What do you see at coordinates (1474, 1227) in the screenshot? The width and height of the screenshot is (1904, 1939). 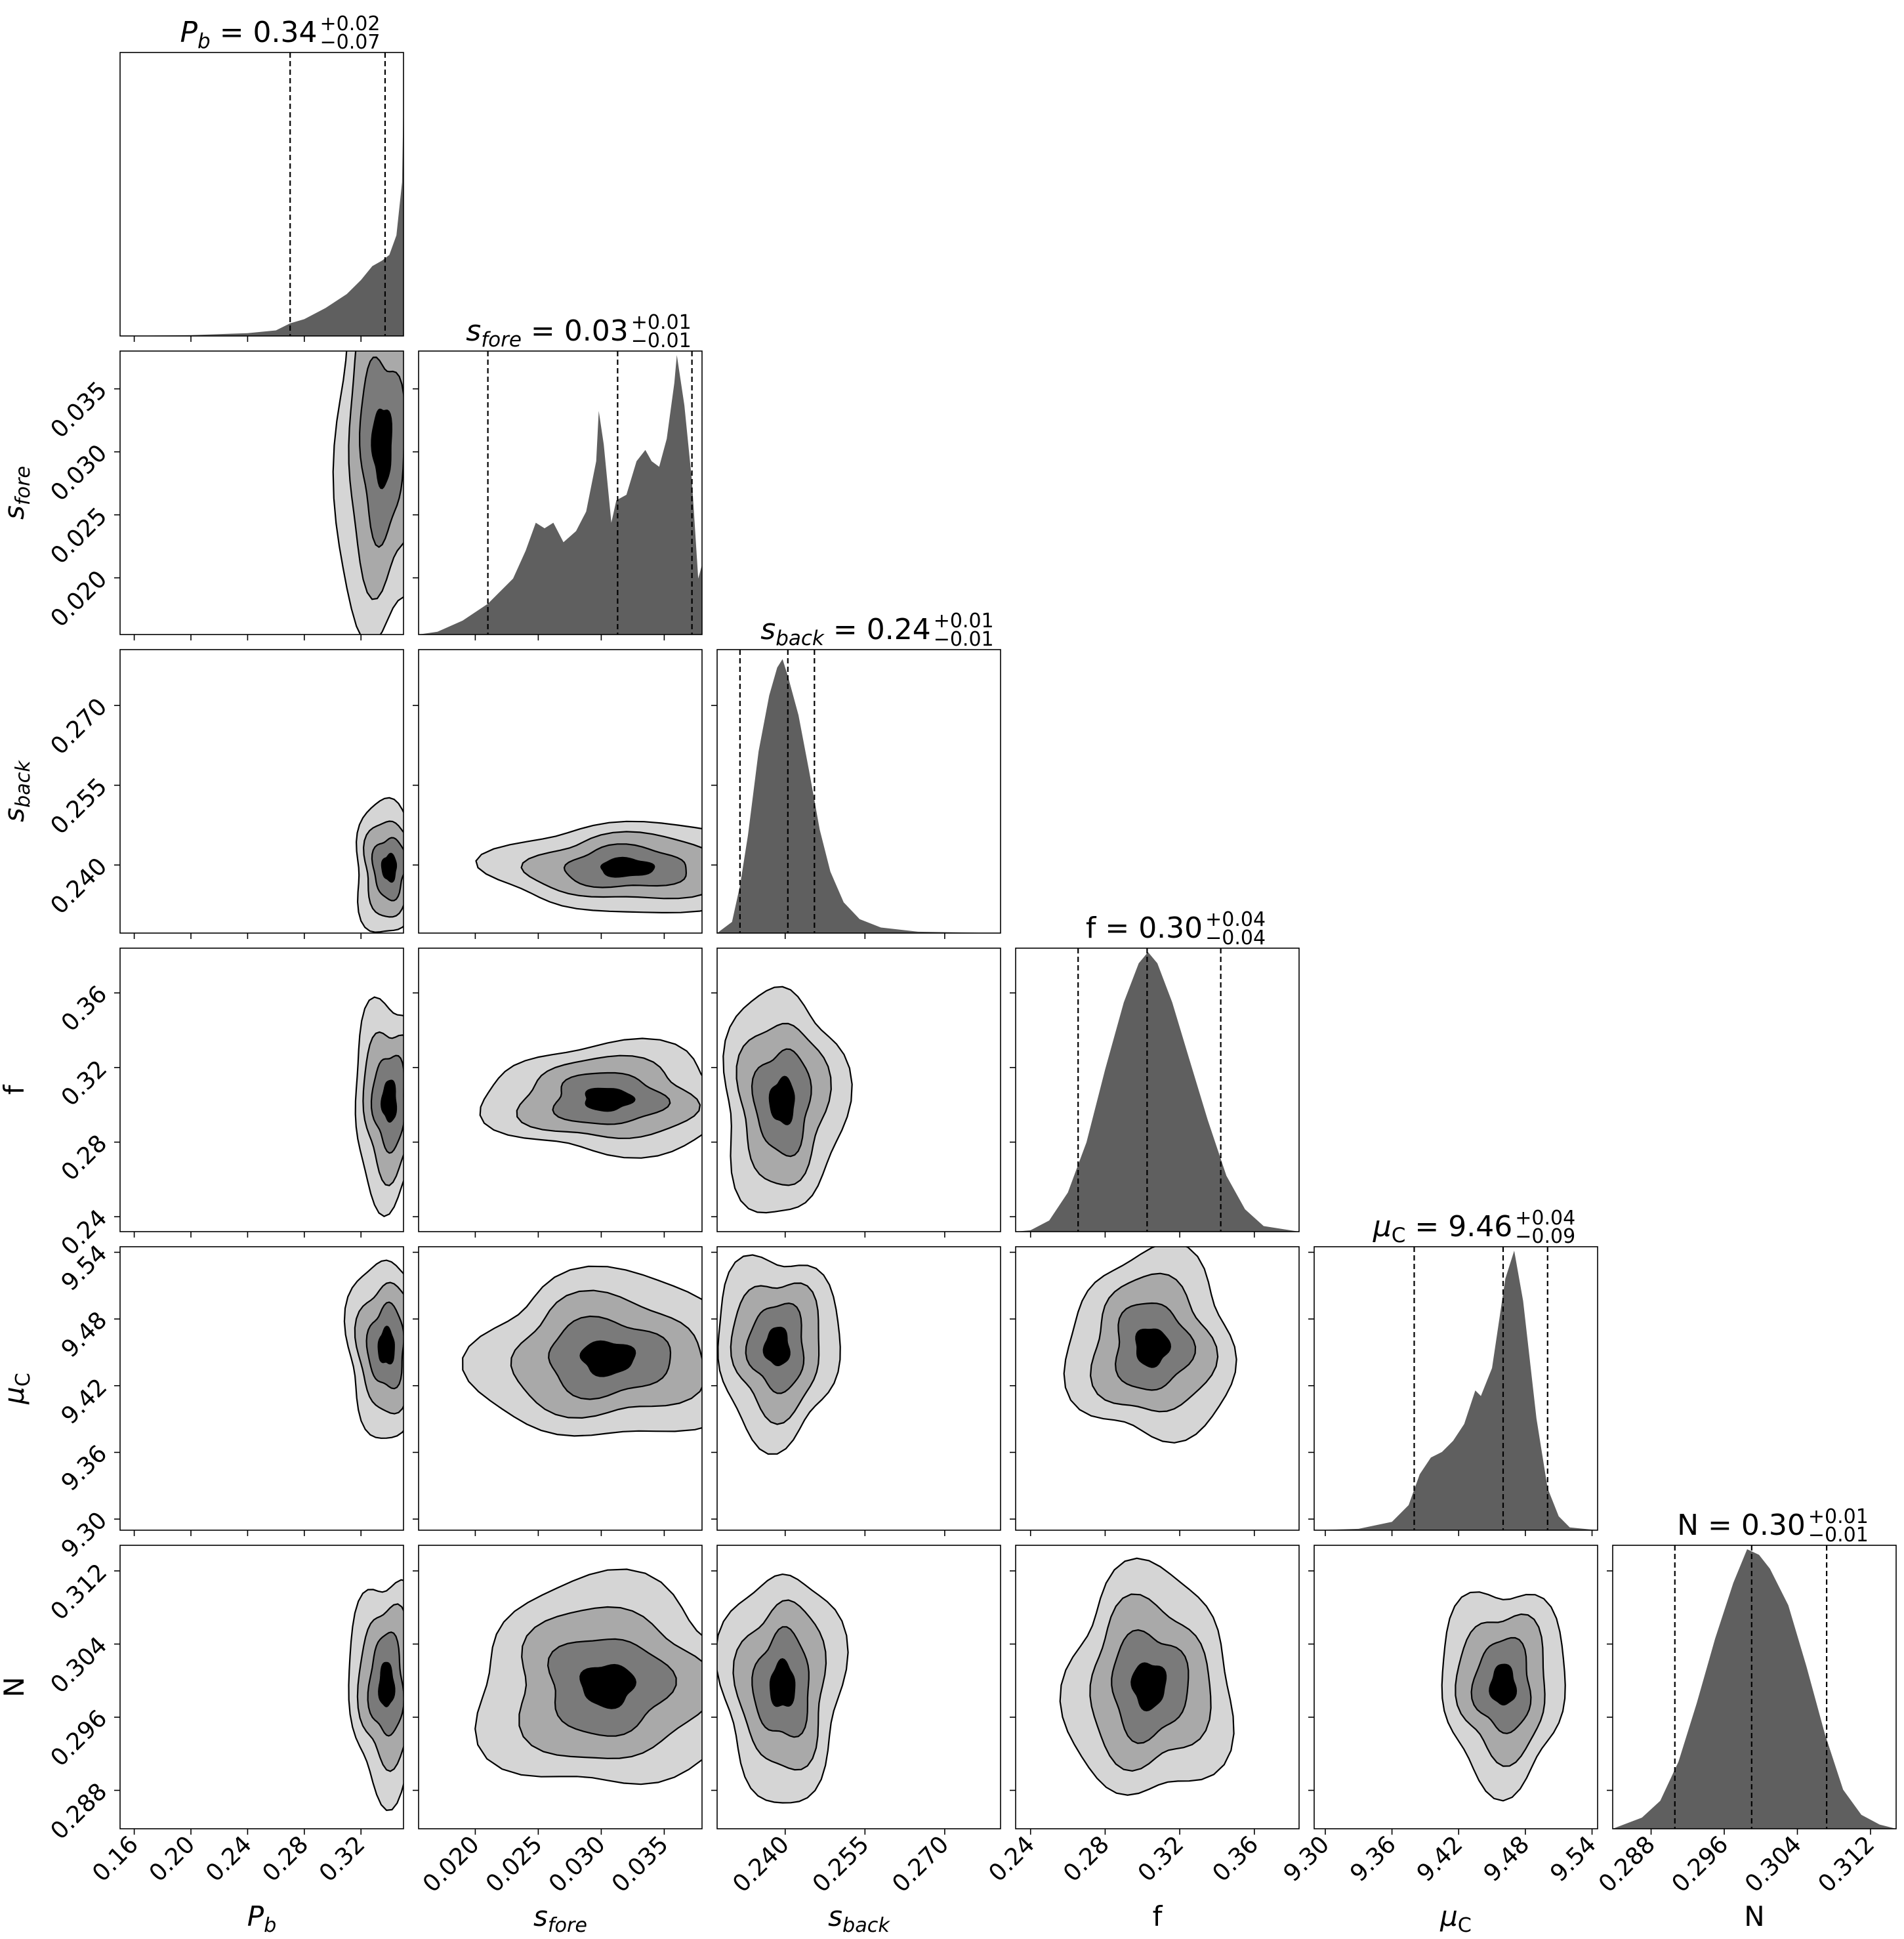 I see `panel-title-muC: μC = 9.46 +0.04−0.09` at bounding box center [1474, 1227].